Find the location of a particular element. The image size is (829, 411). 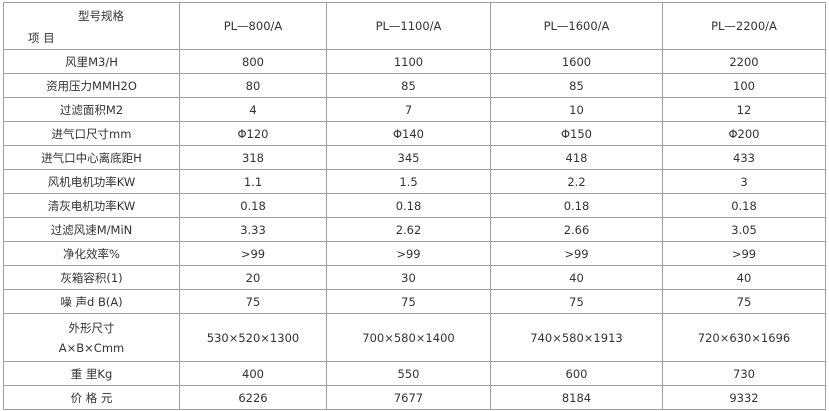

value-cell: Φ140 is located at coordinates (408, 133).